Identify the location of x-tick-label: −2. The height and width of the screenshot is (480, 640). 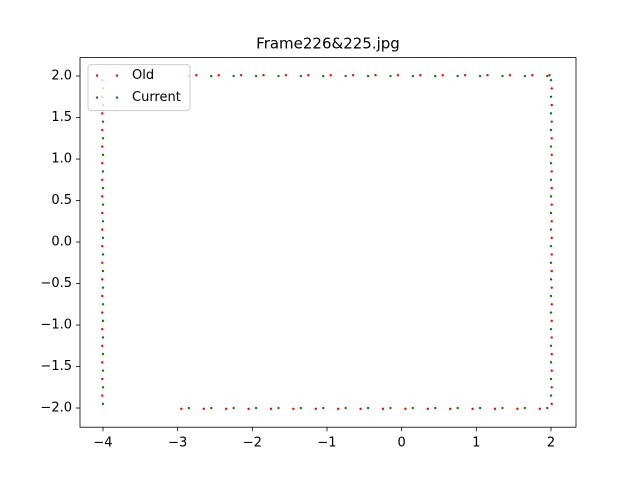
(252, 443).